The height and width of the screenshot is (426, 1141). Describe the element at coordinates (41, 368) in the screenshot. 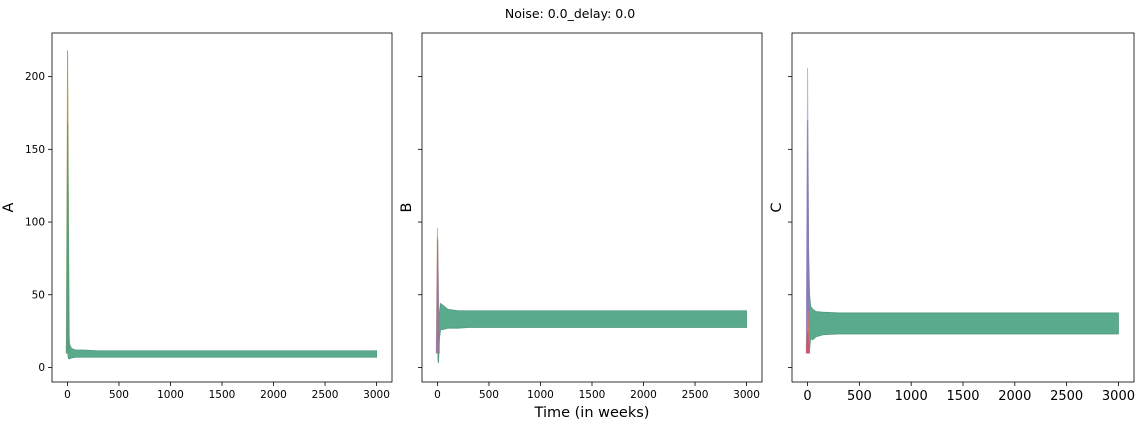

I see `y-tick-label: 0` at that location.